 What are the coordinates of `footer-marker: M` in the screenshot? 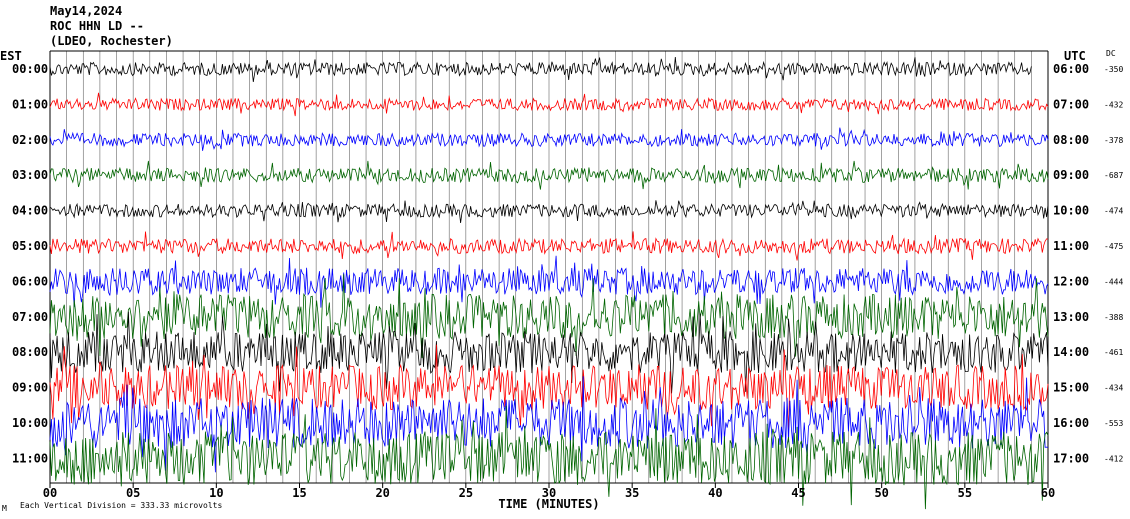 It's located at (4, 508).